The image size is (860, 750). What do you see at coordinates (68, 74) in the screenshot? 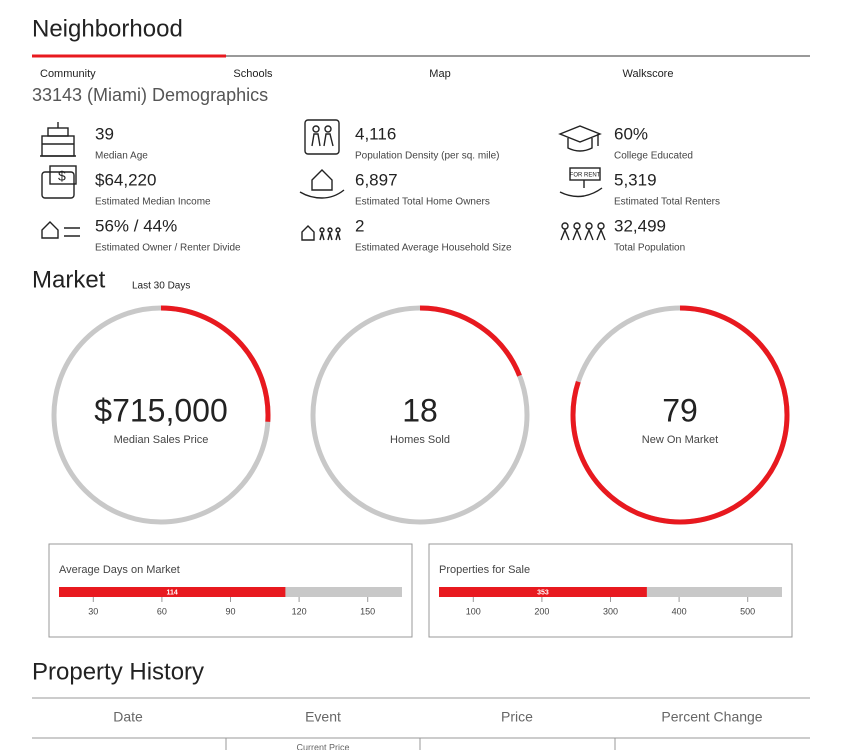
I see `tab: Community` at bounding box center [68, 74].